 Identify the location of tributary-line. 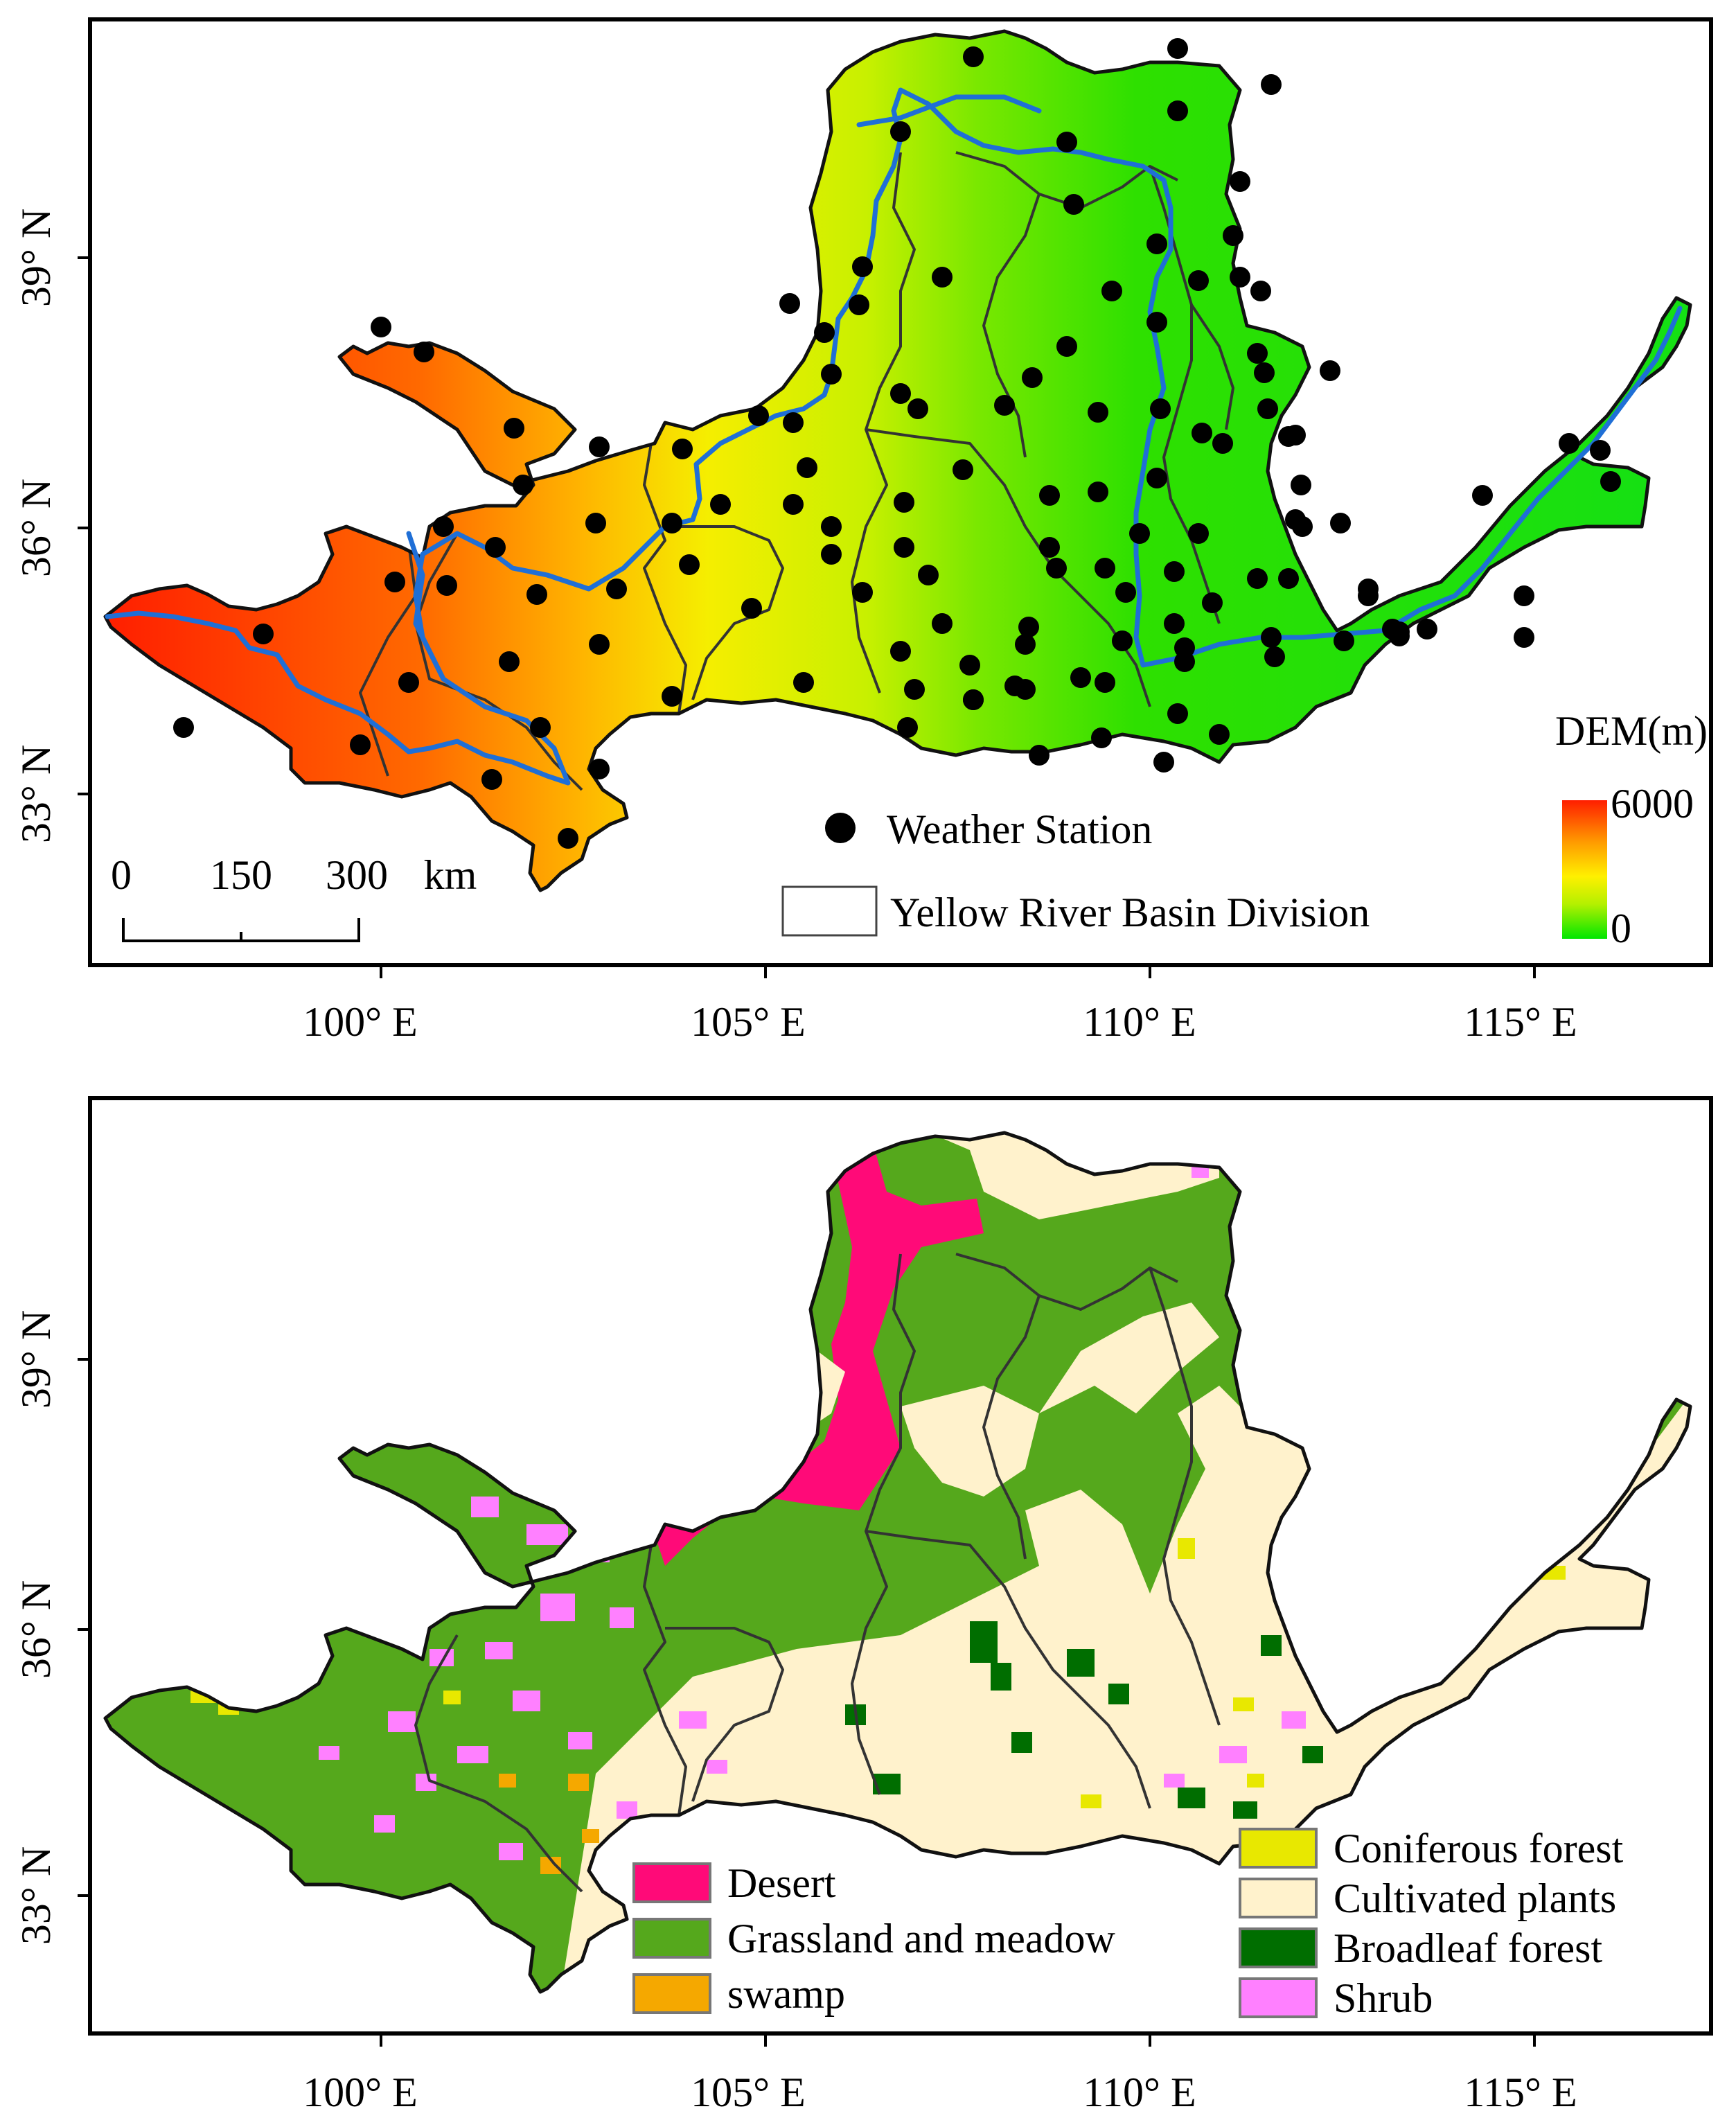
(426, 607).